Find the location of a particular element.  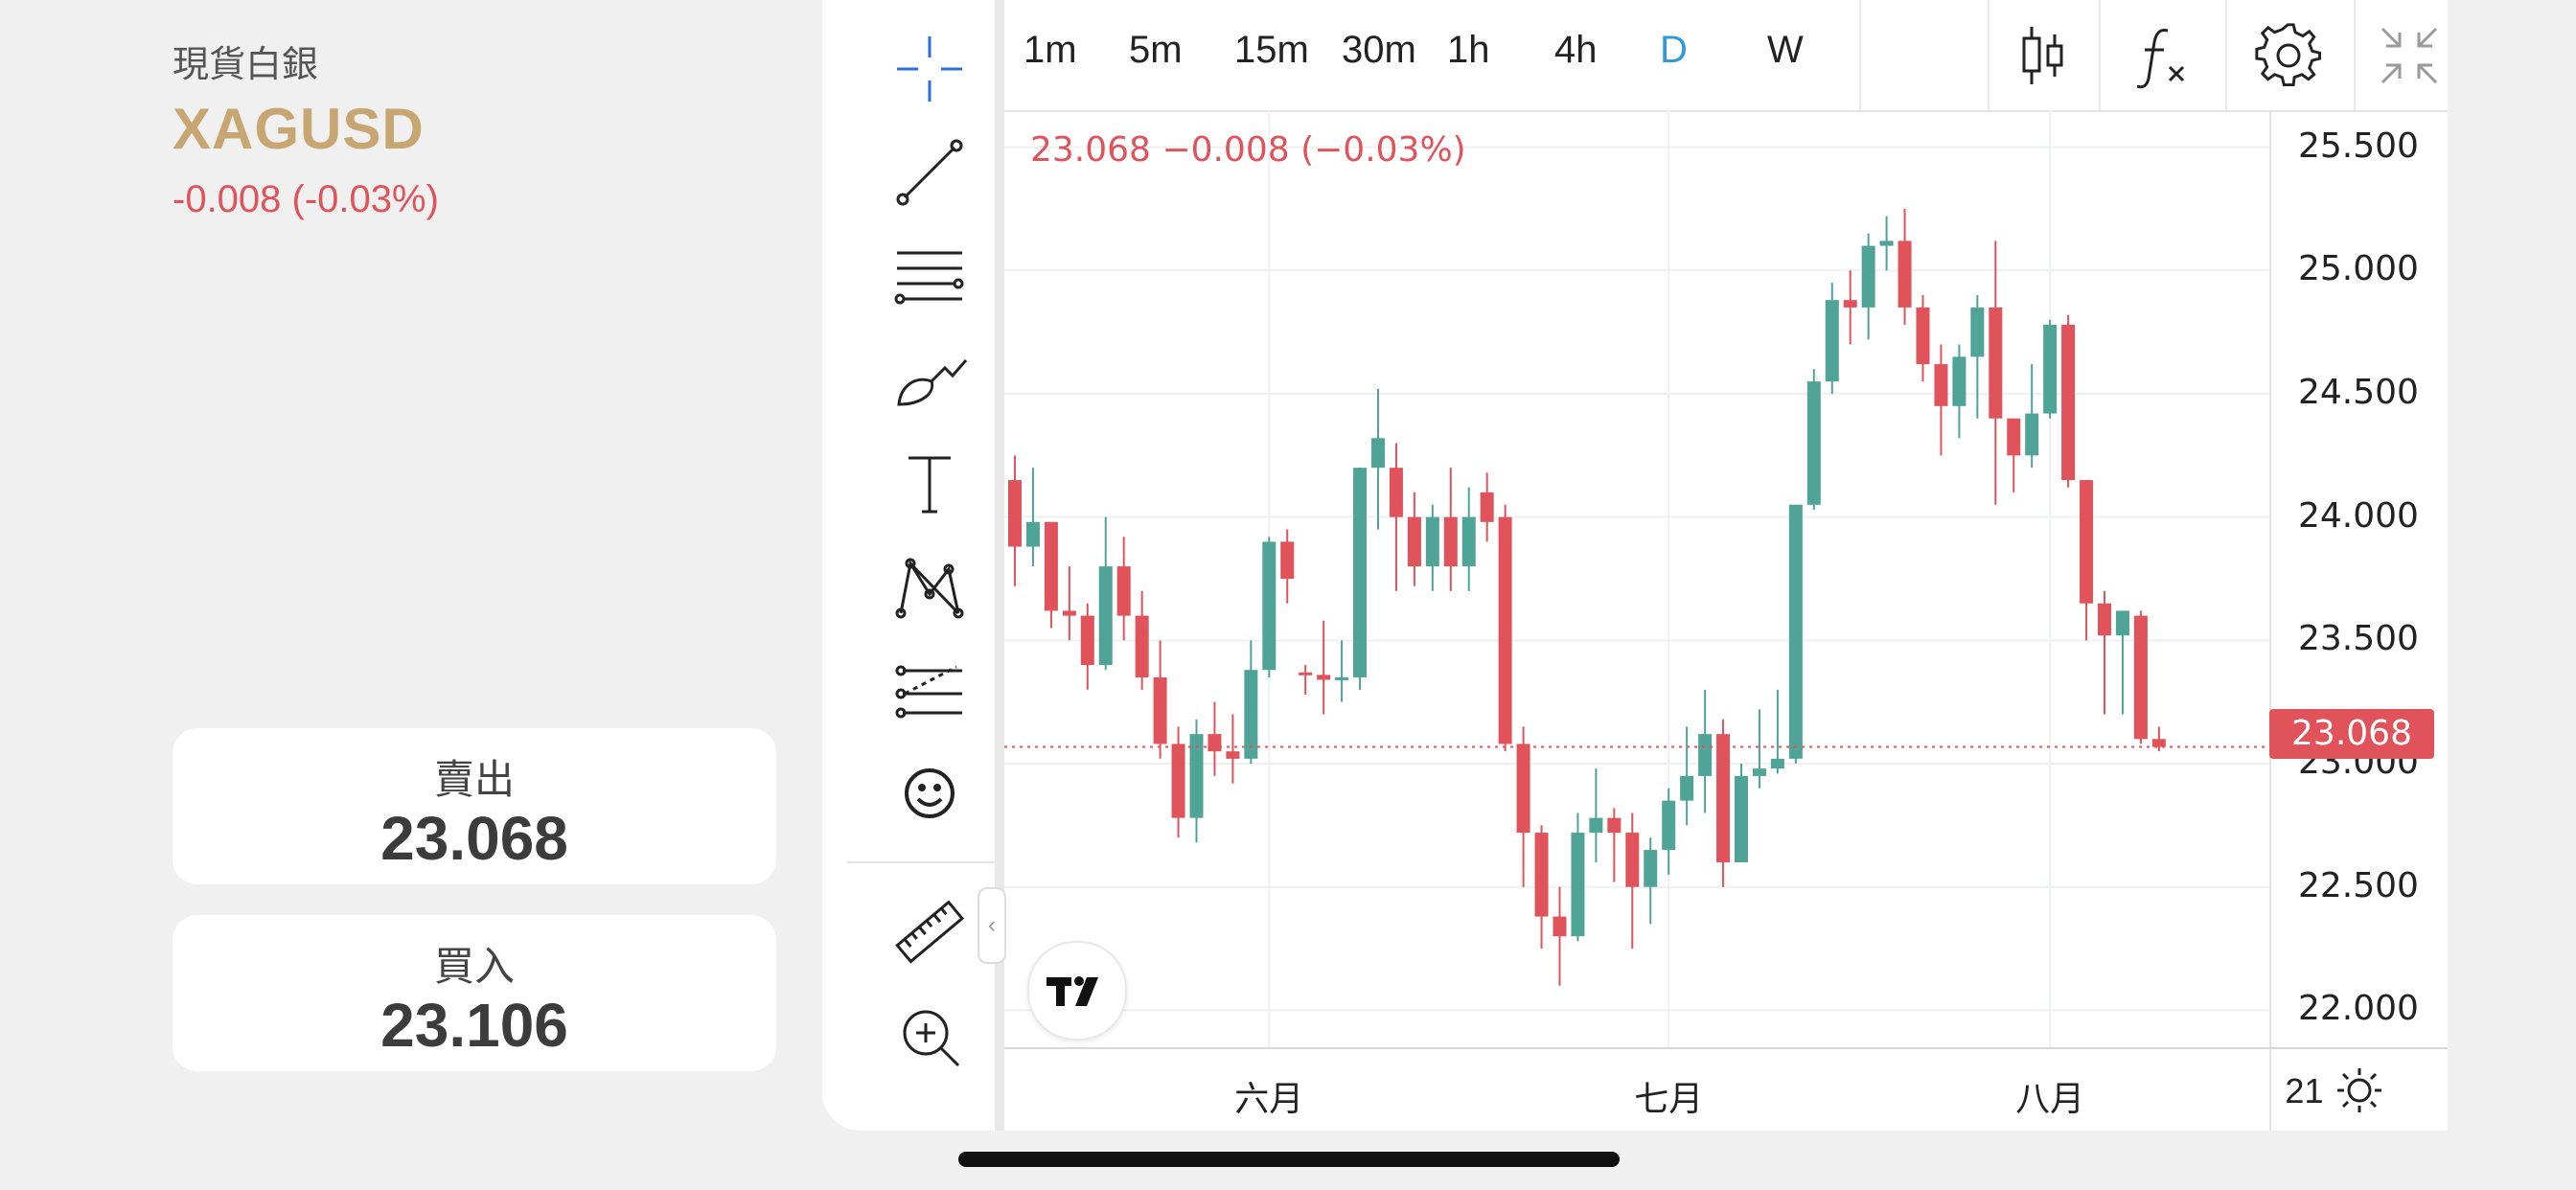

time-tick-label: 21 is located at coordinates (2304, 1091).